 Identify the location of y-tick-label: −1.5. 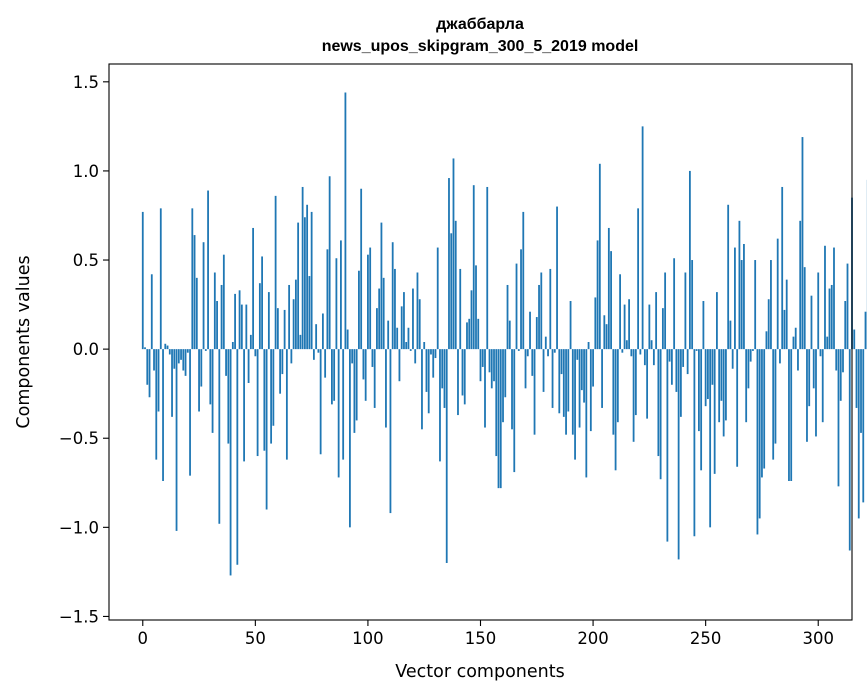
(79, 616).